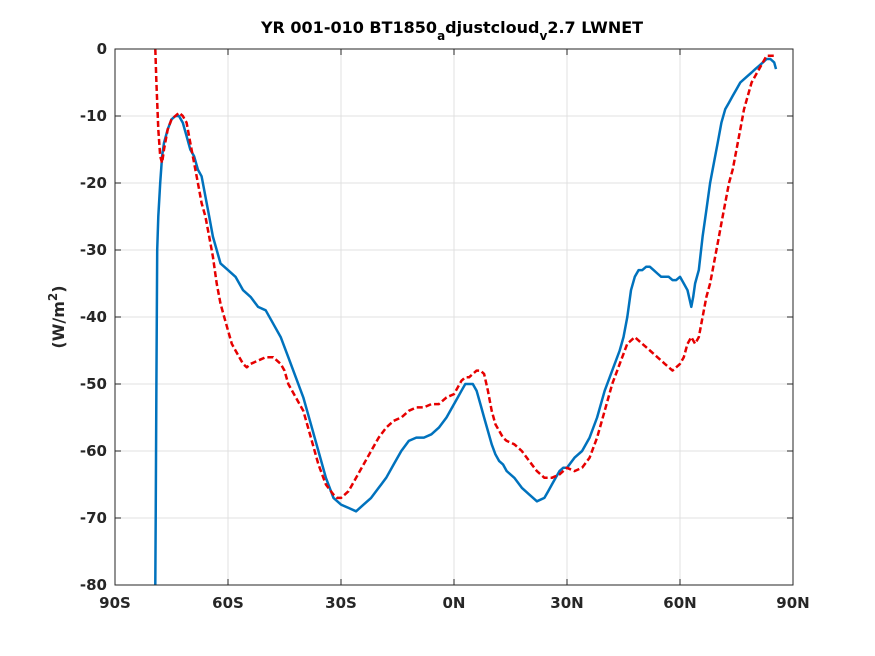  I want to click on title-subscript: a, so click(441, 36).